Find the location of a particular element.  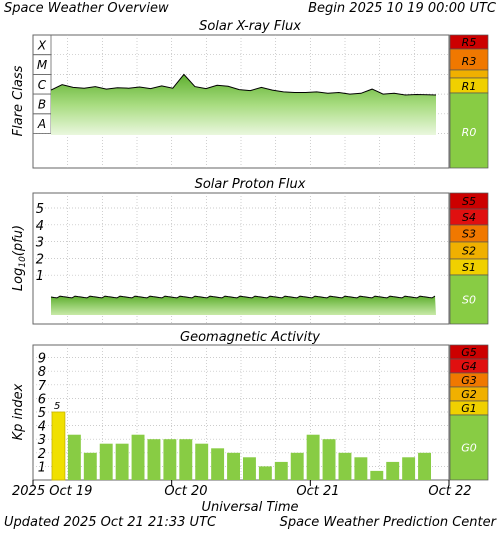

page-title: Space Weather Overview is located at coordinates (86, 8).